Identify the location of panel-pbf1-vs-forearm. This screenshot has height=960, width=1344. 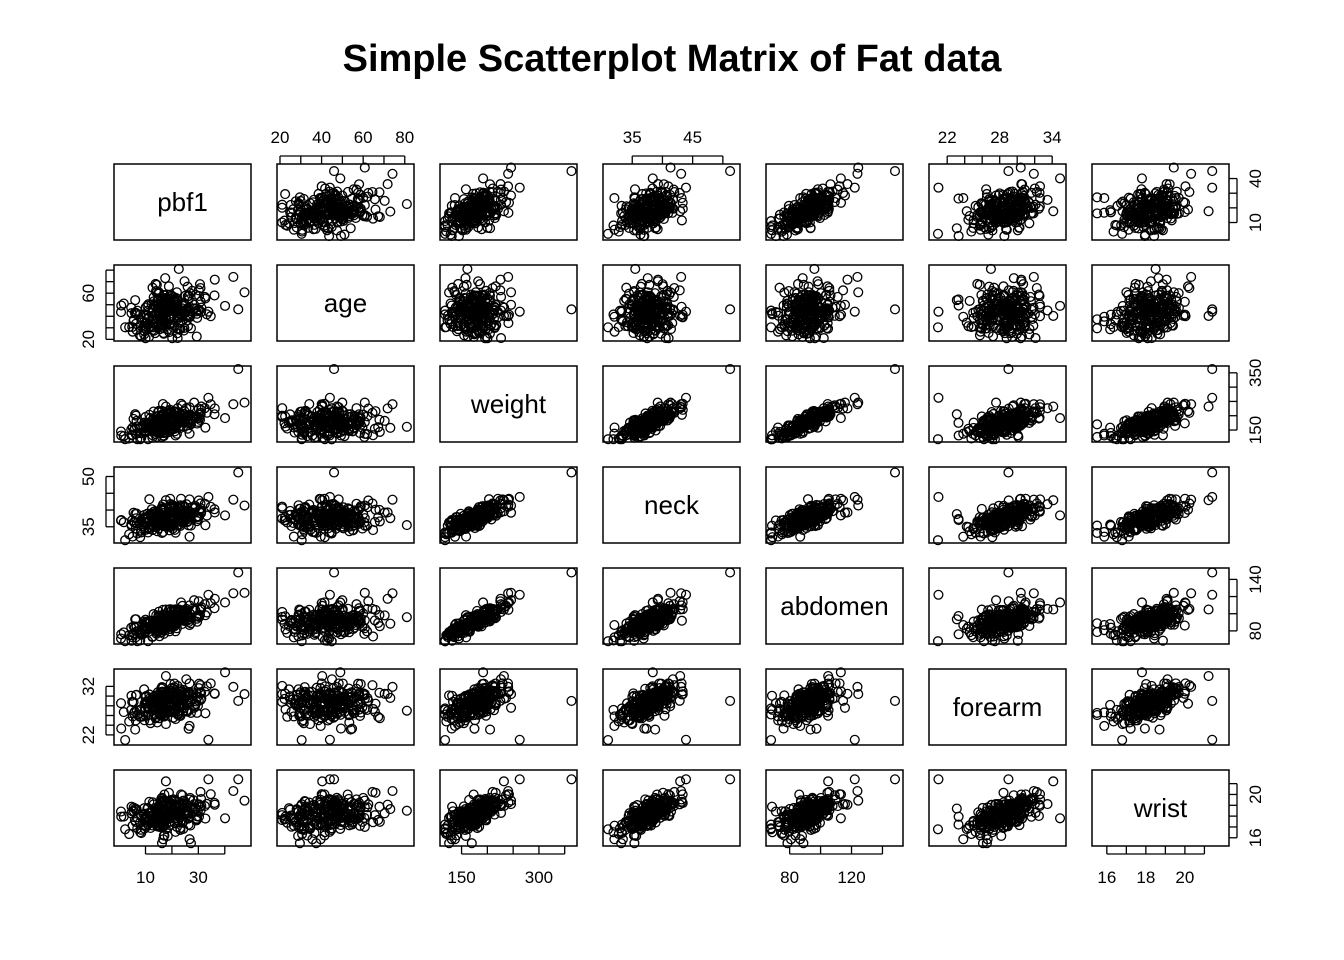
(997, 202).